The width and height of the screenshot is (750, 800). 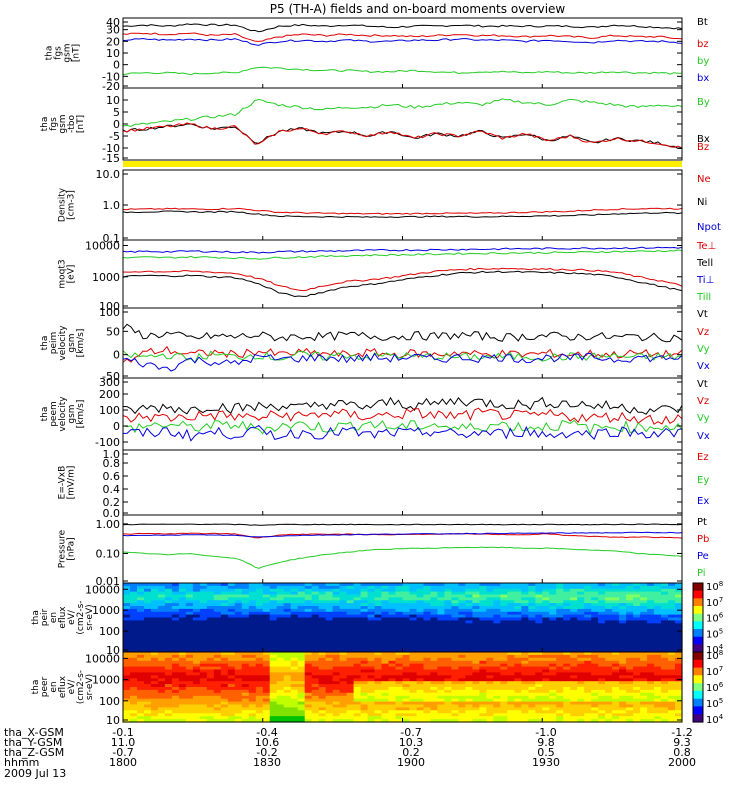 What do you see at coordinates (682, 732) in the screenshot?
I see `ephem-x-value: -1.2` at bounding box center [682, 732].